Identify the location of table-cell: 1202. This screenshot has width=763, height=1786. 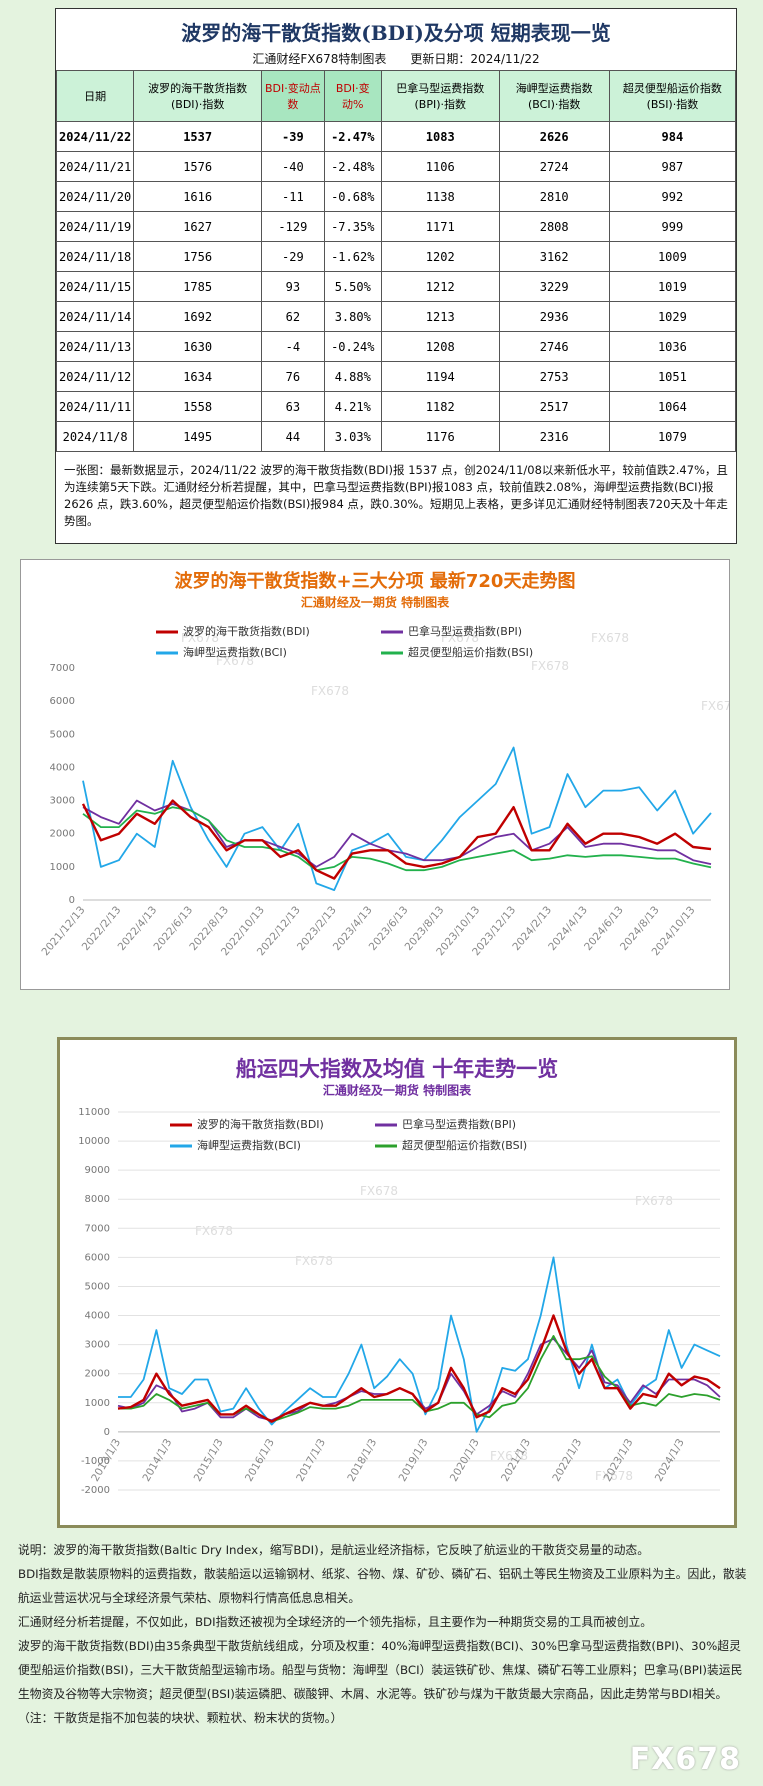
(440, 256).